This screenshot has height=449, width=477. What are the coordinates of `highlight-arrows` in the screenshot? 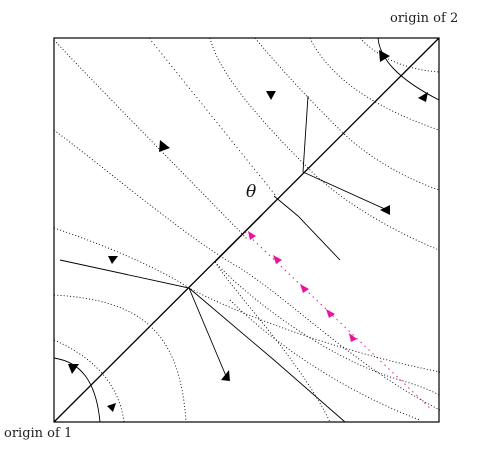 It's located at (302, 286).